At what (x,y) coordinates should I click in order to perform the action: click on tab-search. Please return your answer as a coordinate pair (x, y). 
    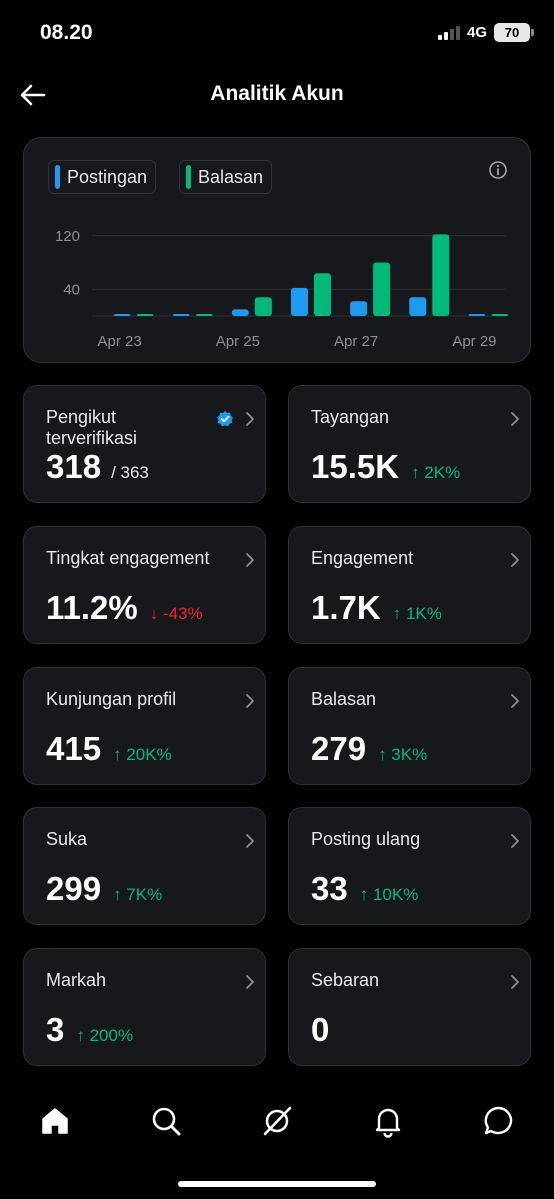
    Looking at the image, I should click on (166, 1121).